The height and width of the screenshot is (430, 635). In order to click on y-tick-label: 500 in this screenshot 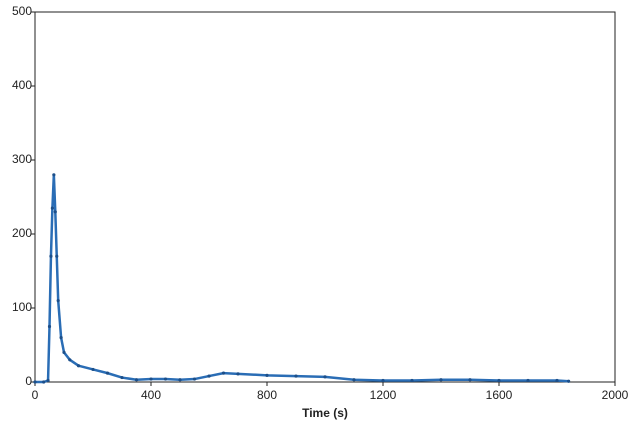, I will do `click(22, 11)`.